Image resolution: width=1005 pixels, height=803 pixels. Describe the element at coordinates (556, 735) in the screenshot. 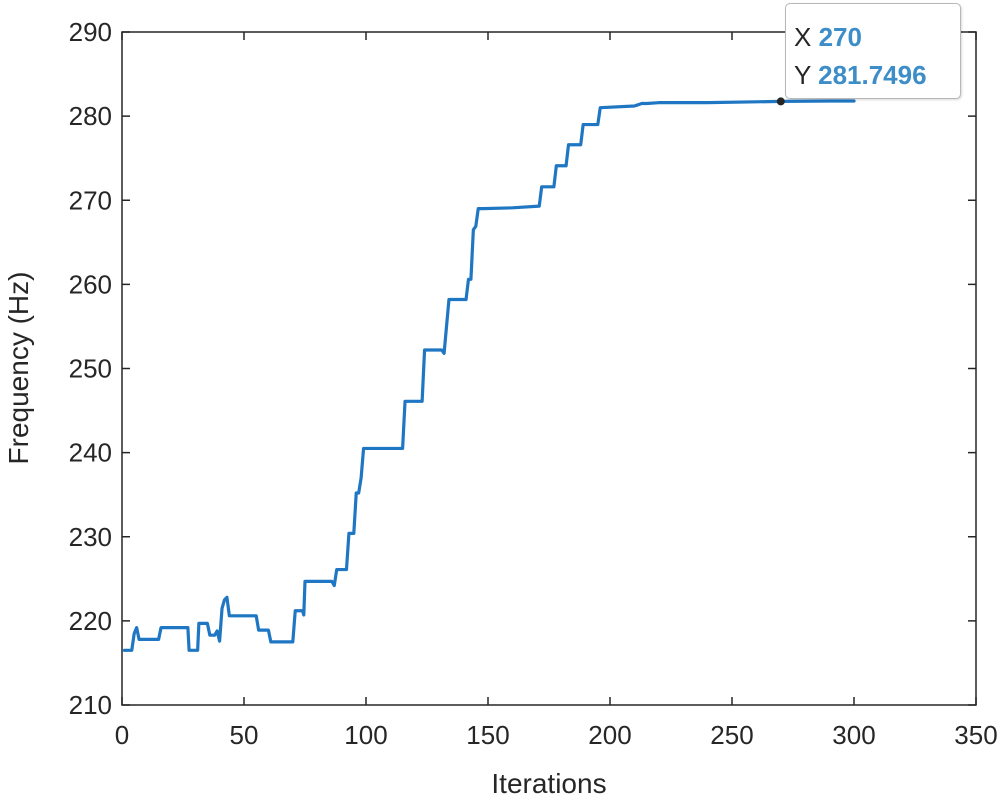

I see `x-tick-labels: 0 50 100 150 200 250 300 350` at that location.